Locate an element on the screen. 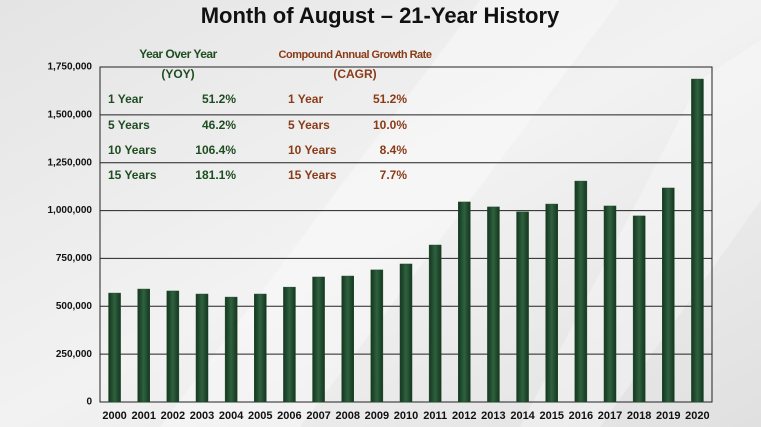 The image size is (761, 427). x-tick-label: 2014 is located at coordinates (522, 416).